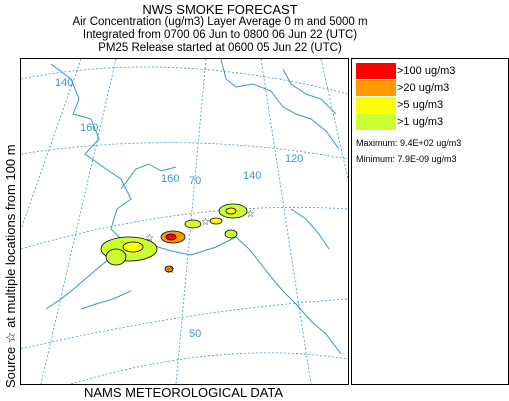 This screenshot has width=509, height=401. What do you see at coordinates (423, 88) in the screenshot?
I see `legend-label: >20 ug/m3` at bounding box center [423, 88].